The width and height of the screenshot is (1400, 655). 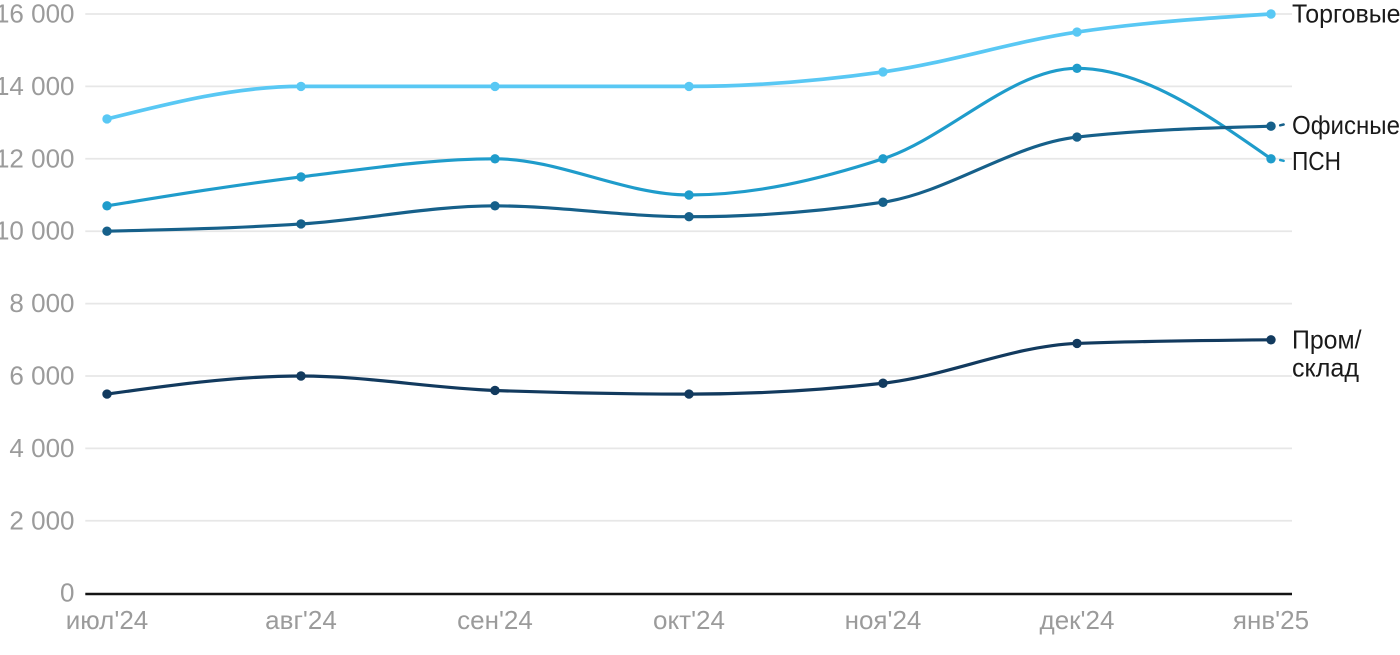 What do you see at coordinates (1271, 620) in the screenshot?
I see `svg-text: янв'25` at bounding box center [1271, 620].